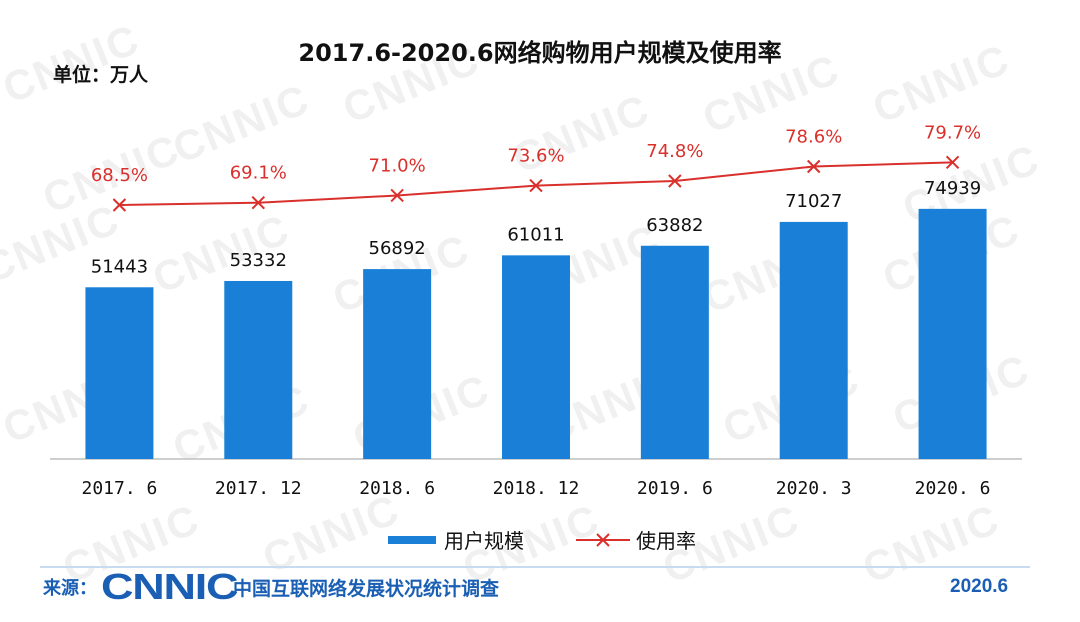  I want to click on legend: 用户规模 使用率, so click(540, 540).